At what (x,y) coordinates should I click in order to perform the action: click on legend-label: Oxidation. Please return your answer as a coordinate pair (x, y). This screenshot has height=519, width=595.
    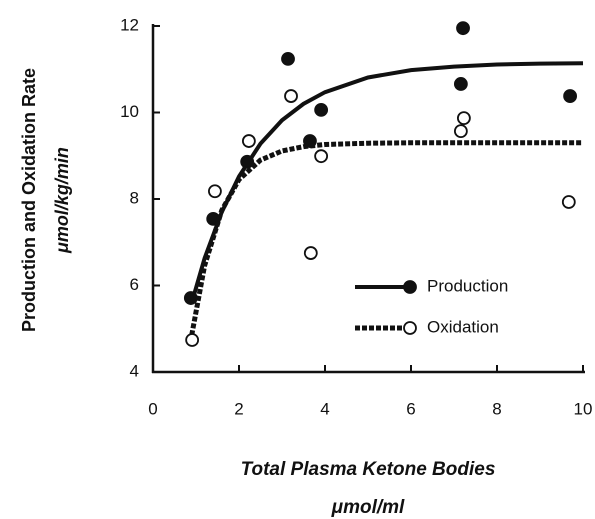
    Looking at the image, I should click on (463, 326).